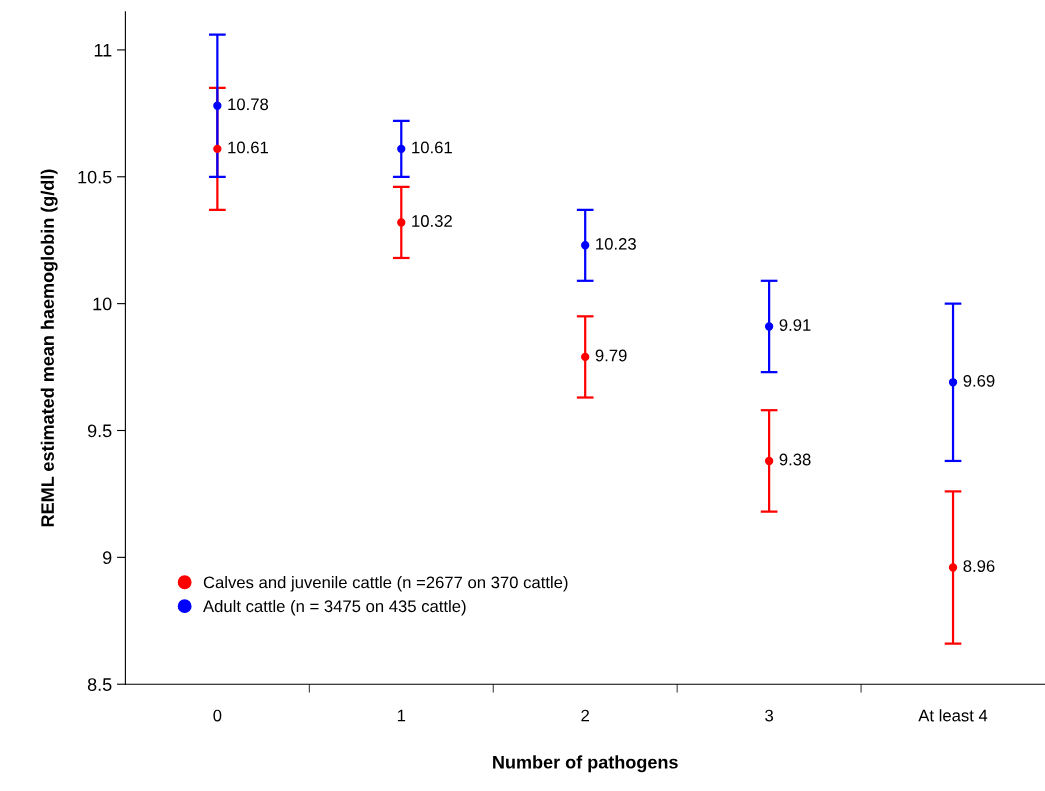 The width and height of the screenshot is (1045, 791). I want to click on data-label: 9.79, so click(611, 355).